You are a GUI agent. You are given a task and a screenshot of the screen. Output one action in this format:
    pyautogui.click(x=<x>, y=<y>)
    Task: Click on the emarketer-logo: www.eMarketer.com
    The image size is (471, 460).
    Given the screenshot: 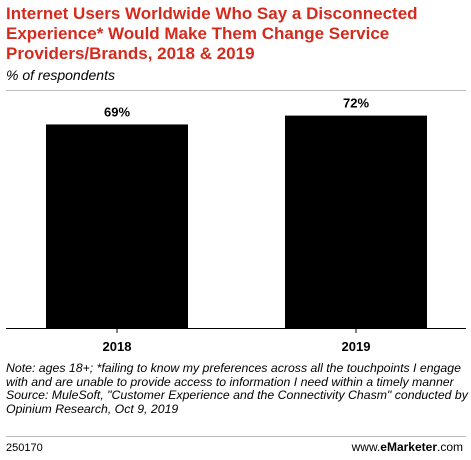 What is the action you would take?
    pyautogui.click(x=407, y=447)
    